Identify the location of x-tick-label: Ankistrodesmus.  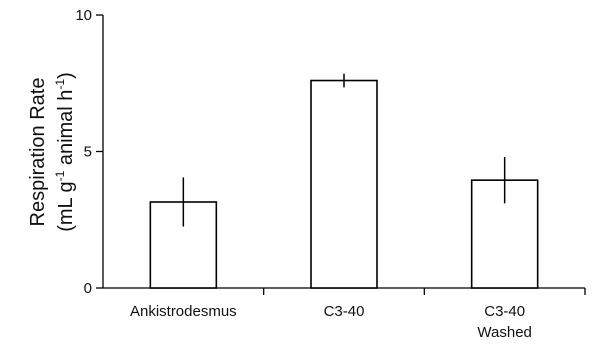
(183, 311).